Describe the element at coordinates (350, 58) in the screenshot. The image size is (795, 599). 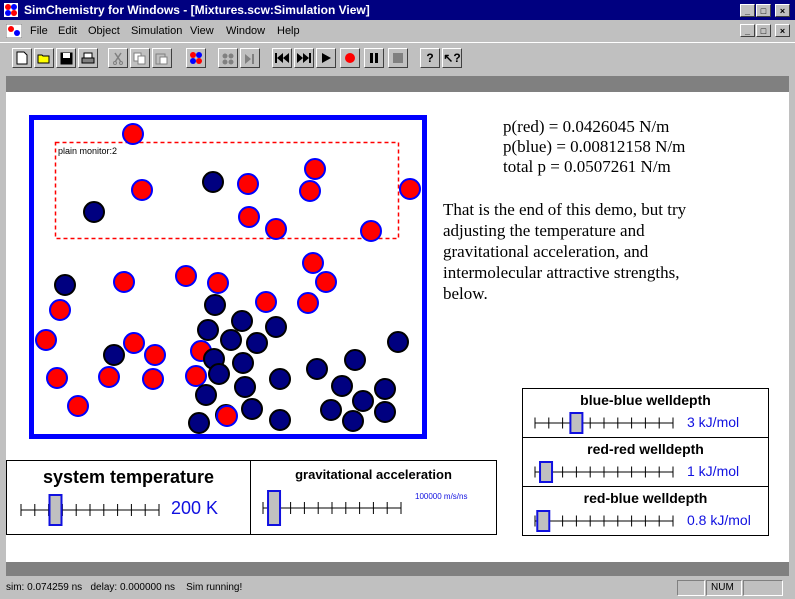
I see `record-icon` at that location.